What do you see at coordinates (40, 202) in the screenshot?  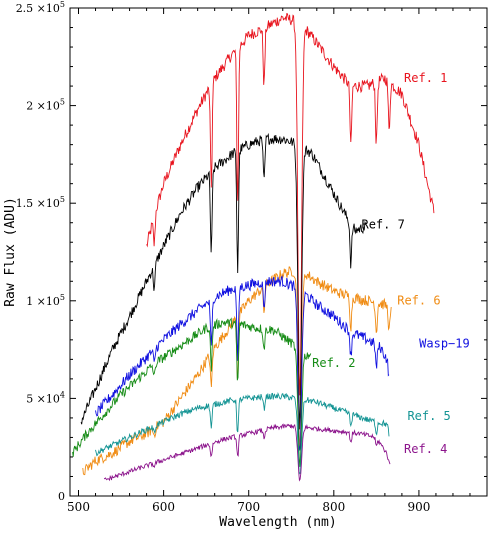 I see `y-tick-label: 1.5 ×10⁵` at bounding box center [40, 202].